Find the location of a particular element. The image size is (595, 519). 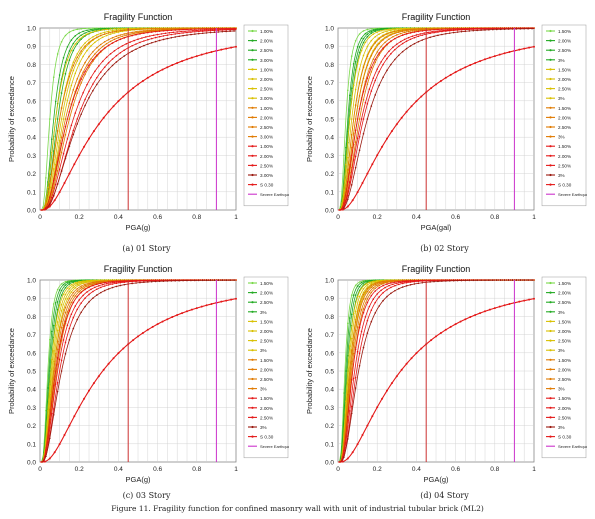

y-tick-label: 0.1 is located at coordinates (329, 192).